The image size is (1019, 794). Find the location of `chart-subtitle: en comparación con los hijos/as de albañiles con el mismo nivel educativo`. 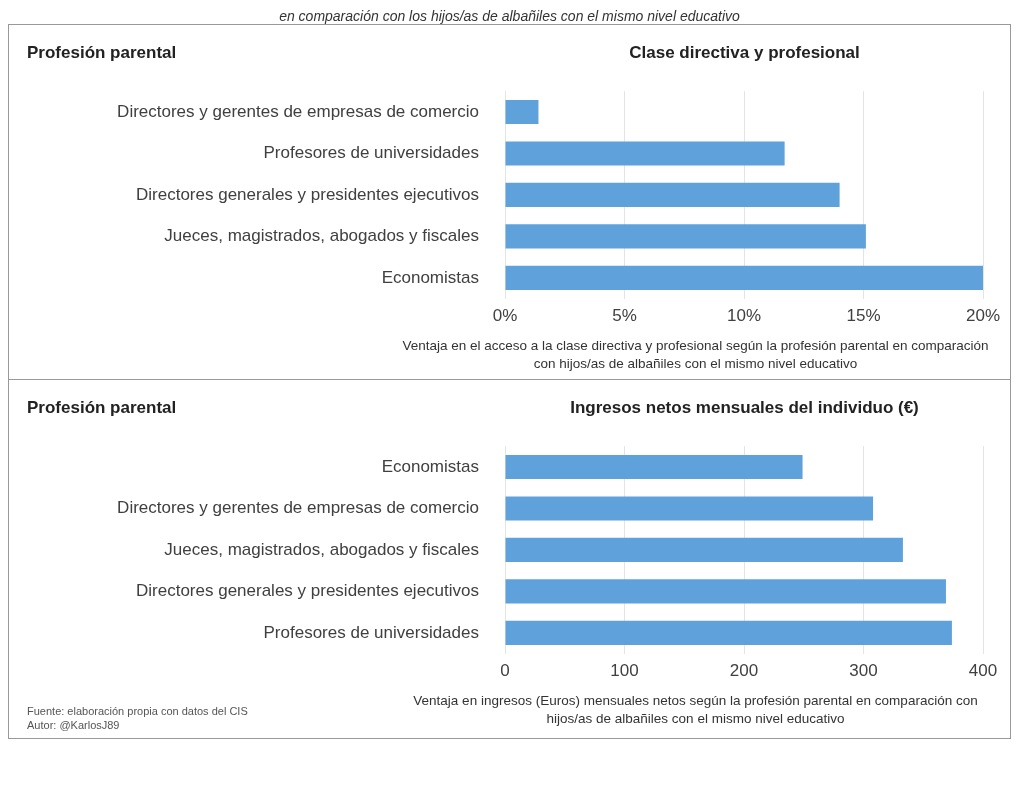

chart-subtitle: en comparación con los hijos/as de albañiles con el mismo nivel educativo is located at coordinates (509, 16).